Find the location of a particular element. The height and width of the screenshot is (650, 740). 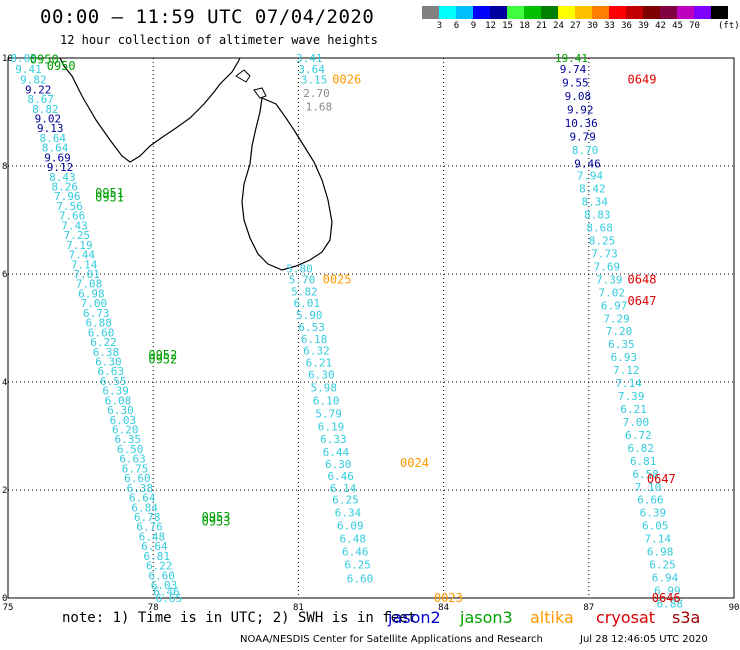

wave-height-value: 7.08 is located at coordinates (89, 284).